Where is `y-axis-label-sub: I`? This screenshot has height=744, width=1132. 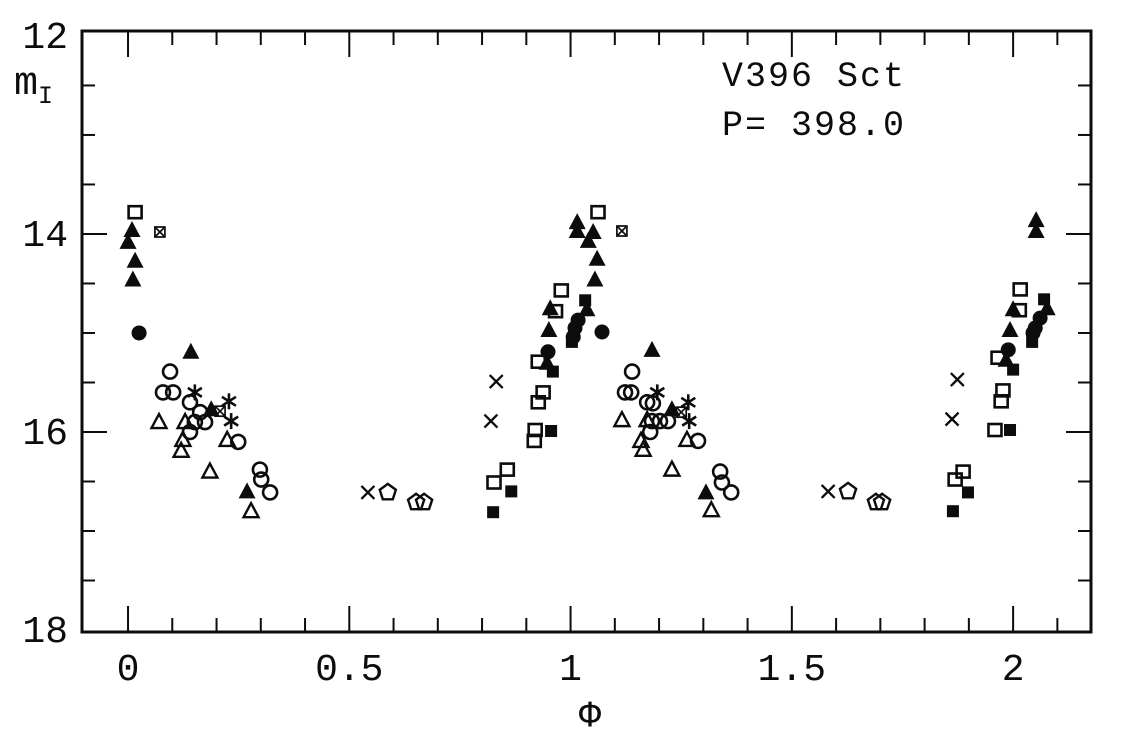
y-axis-label-sub: I is located at coordinates (46, 96).